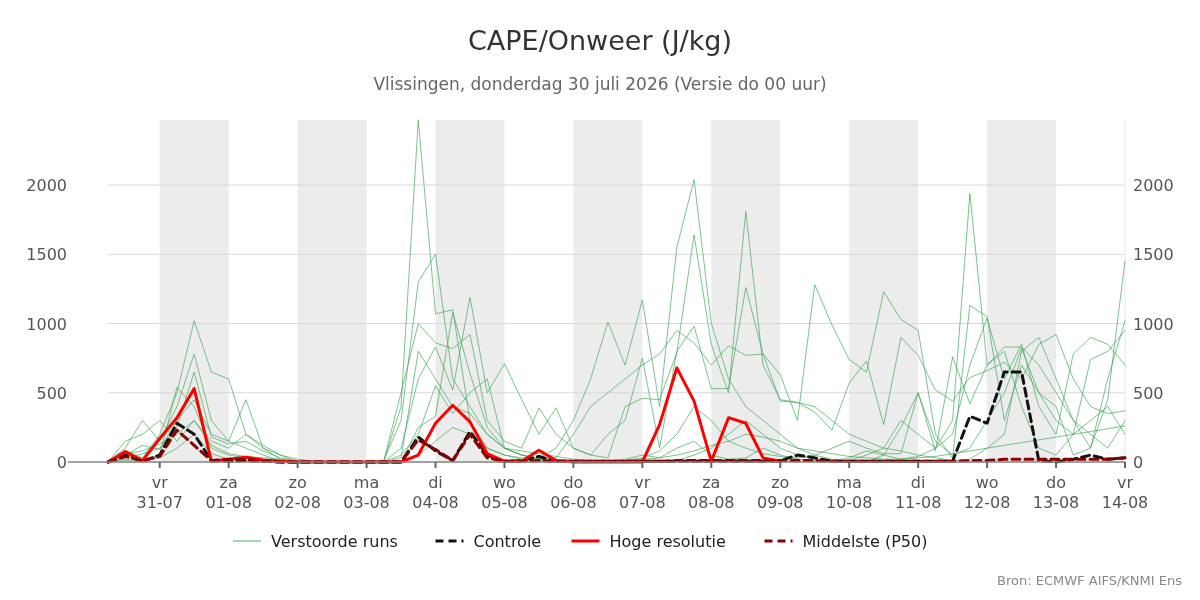 This screenshot has height=600, width=1200. Describe the element at coordinates (865, 541) in the screenshot. I see `legend-label: Middelste (P50)` at that location.